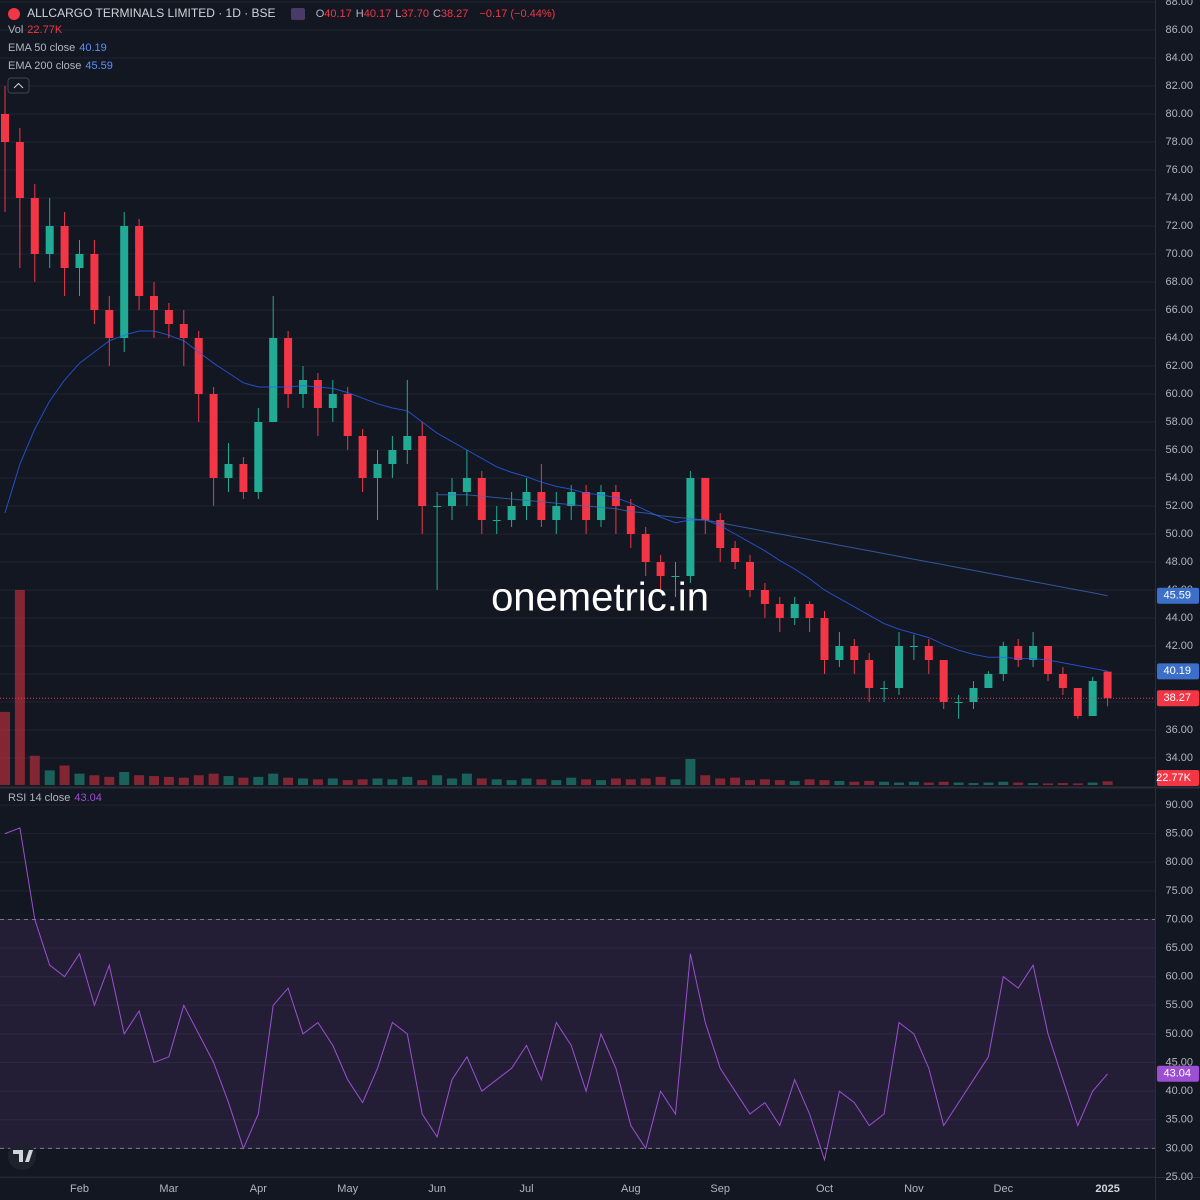 The width and height of the screenshot is (1200, 1200). Describe the element at coordinates (93, 48) in the screenshot. I see `ema50-value: 40.19` at that location.